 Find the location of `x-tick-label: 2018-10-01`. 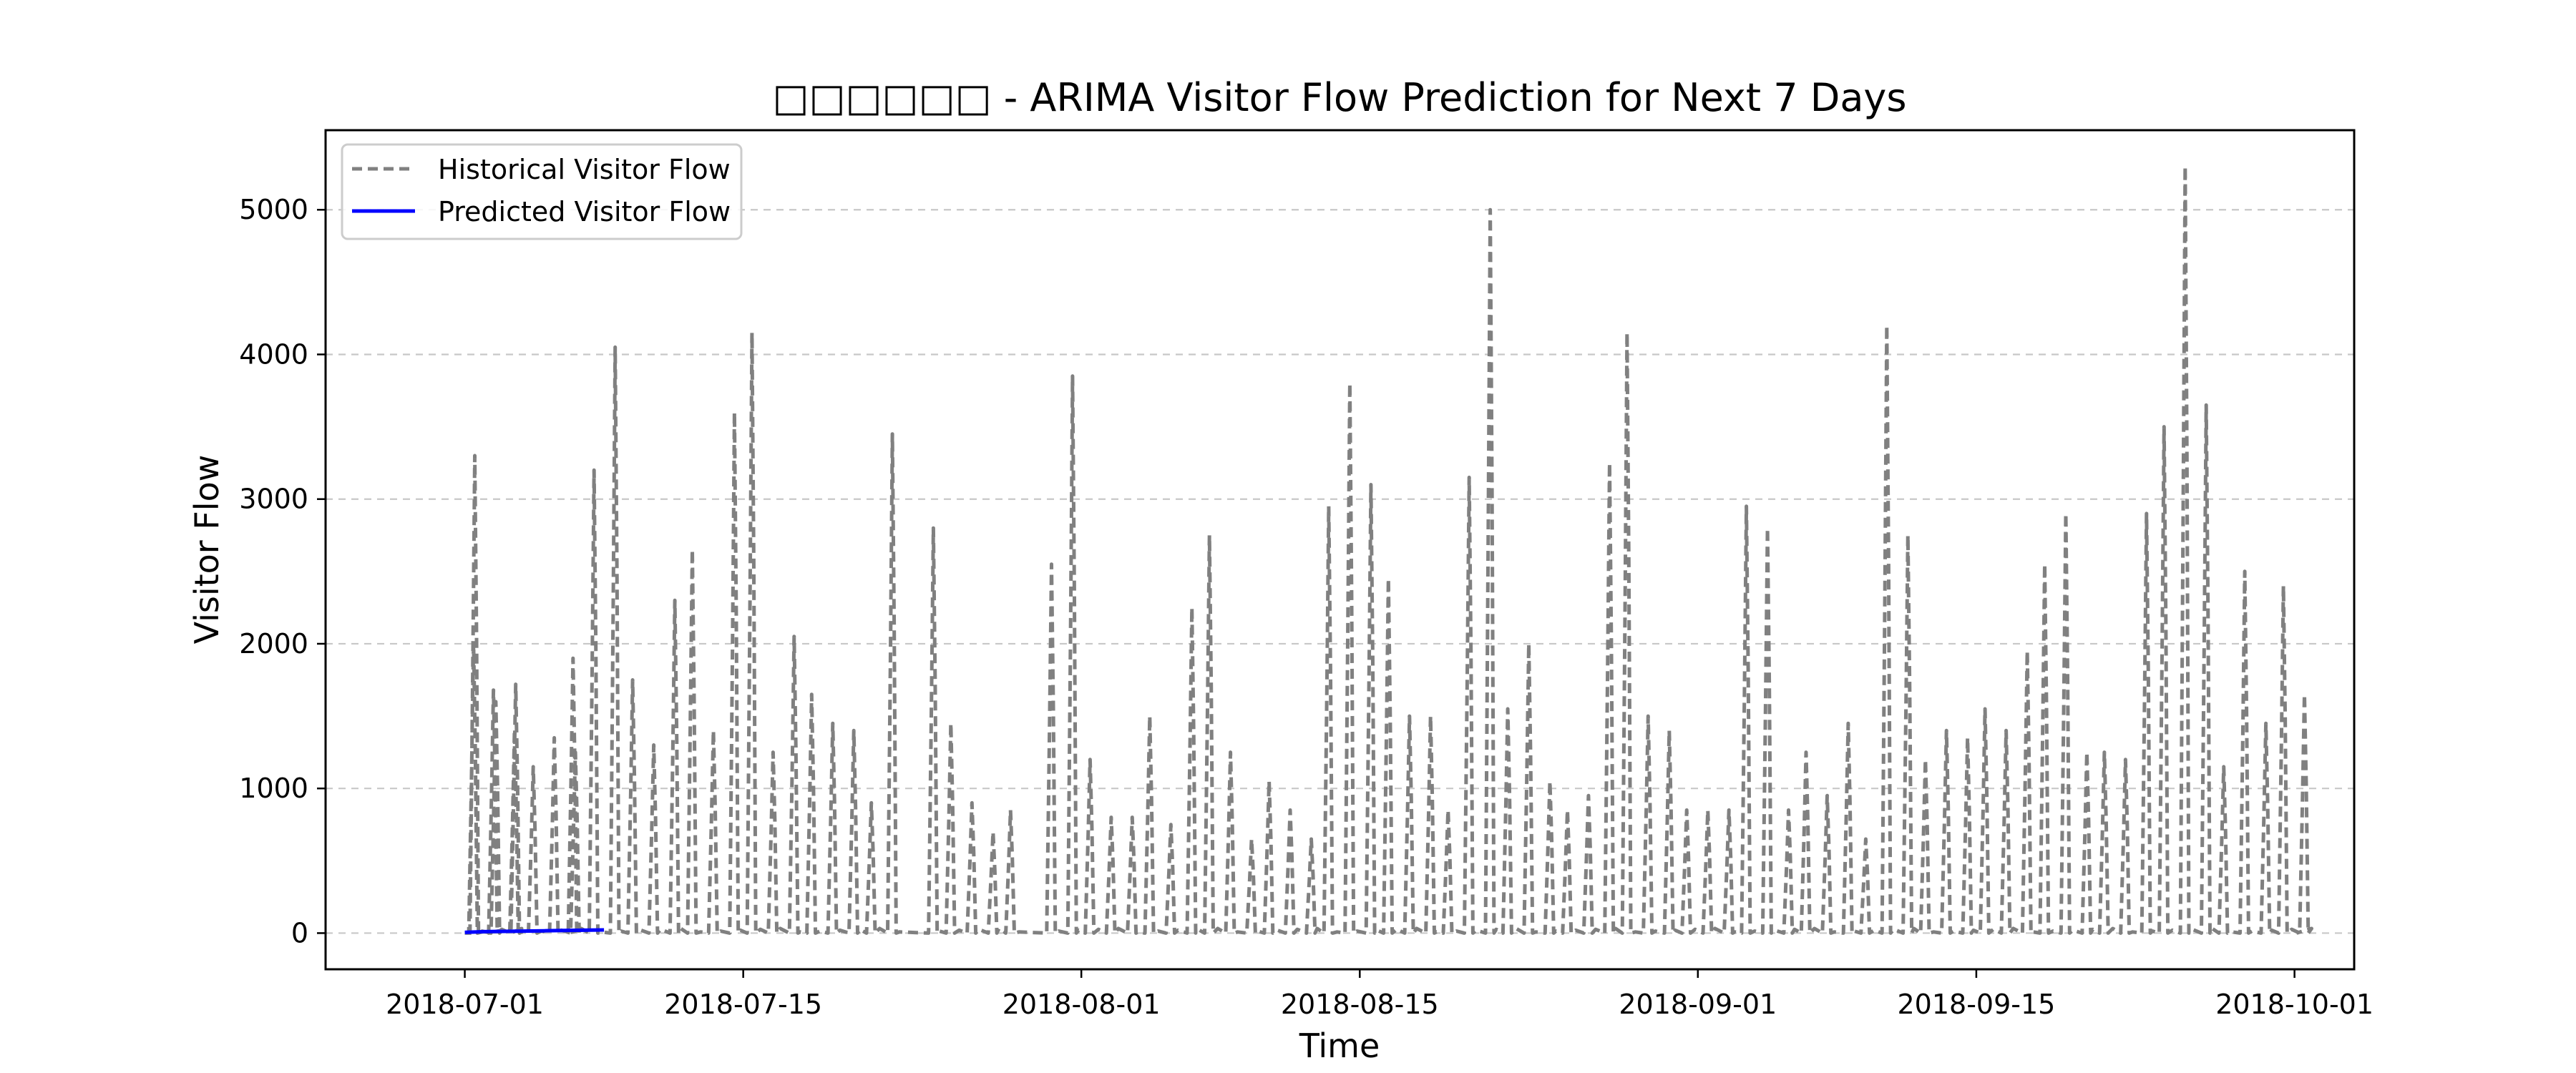

x-tick-label: 2018-10-01 is located at coordinates (2294, 1004).